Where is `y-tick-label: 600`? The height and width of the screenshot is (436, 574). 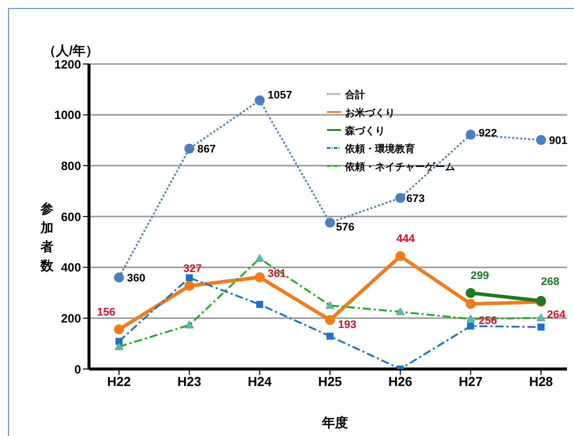
y-tick-label: 600 is located at coordinates (71, 217).